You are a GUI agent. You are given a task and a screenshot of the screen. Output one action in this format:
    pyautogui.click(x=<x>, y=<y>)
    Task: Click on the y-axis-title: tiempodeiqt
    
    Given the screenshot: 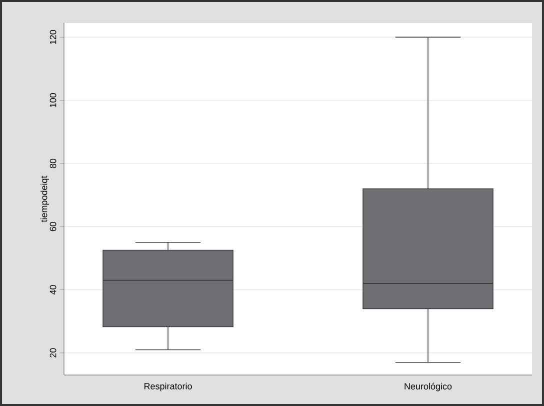 What is the action you would take?
    pyautogui.click(x=44, y=199)
    